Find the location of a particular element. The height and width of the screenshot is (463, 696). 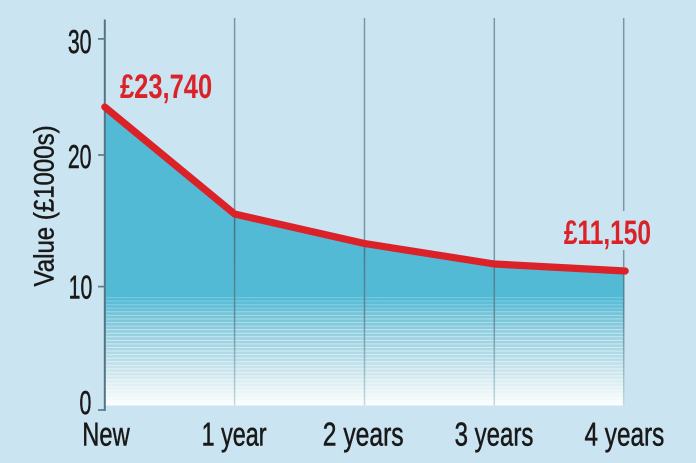

svg-text: 2 years is located at coordinates (363, 434).